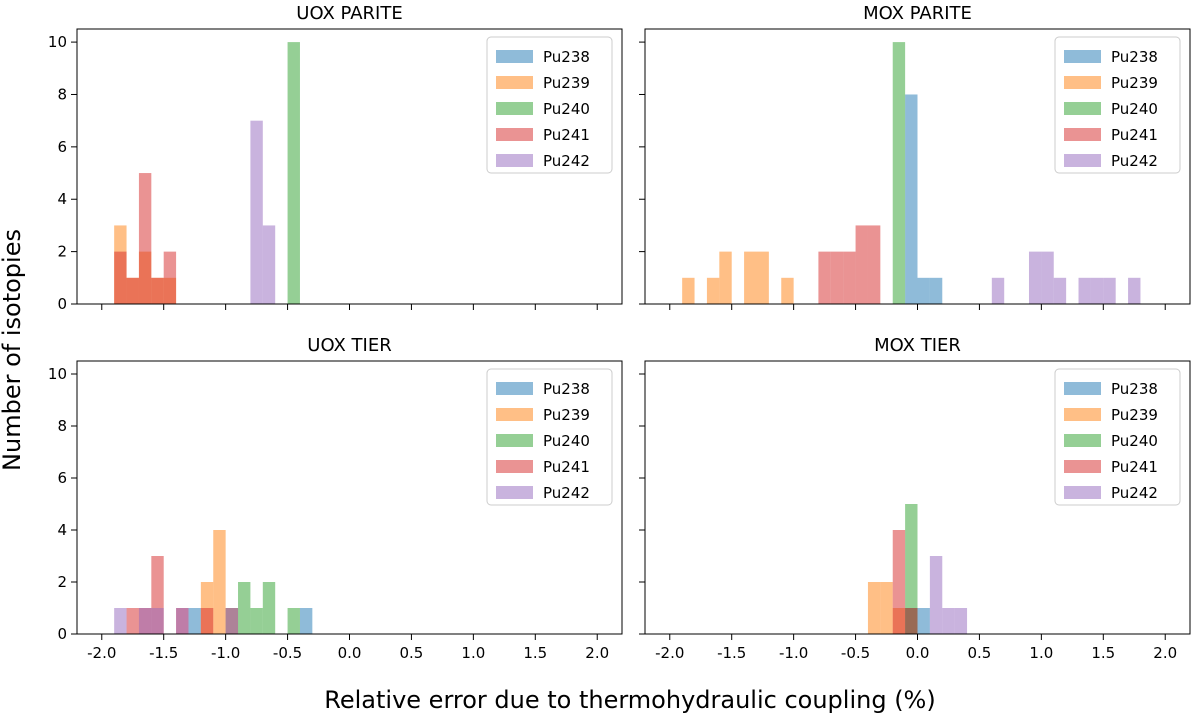 The image size is (1200, 724). What do you see at coordinates (349, 13) in the screenshot?
I see `subplot-title: UOX PARITE` at bounding box center [349, 13].